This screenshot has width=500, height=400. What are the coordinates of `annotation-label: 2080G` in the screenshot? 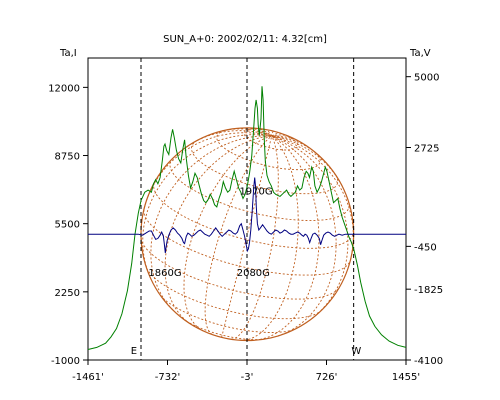 It's located at (253, 273).